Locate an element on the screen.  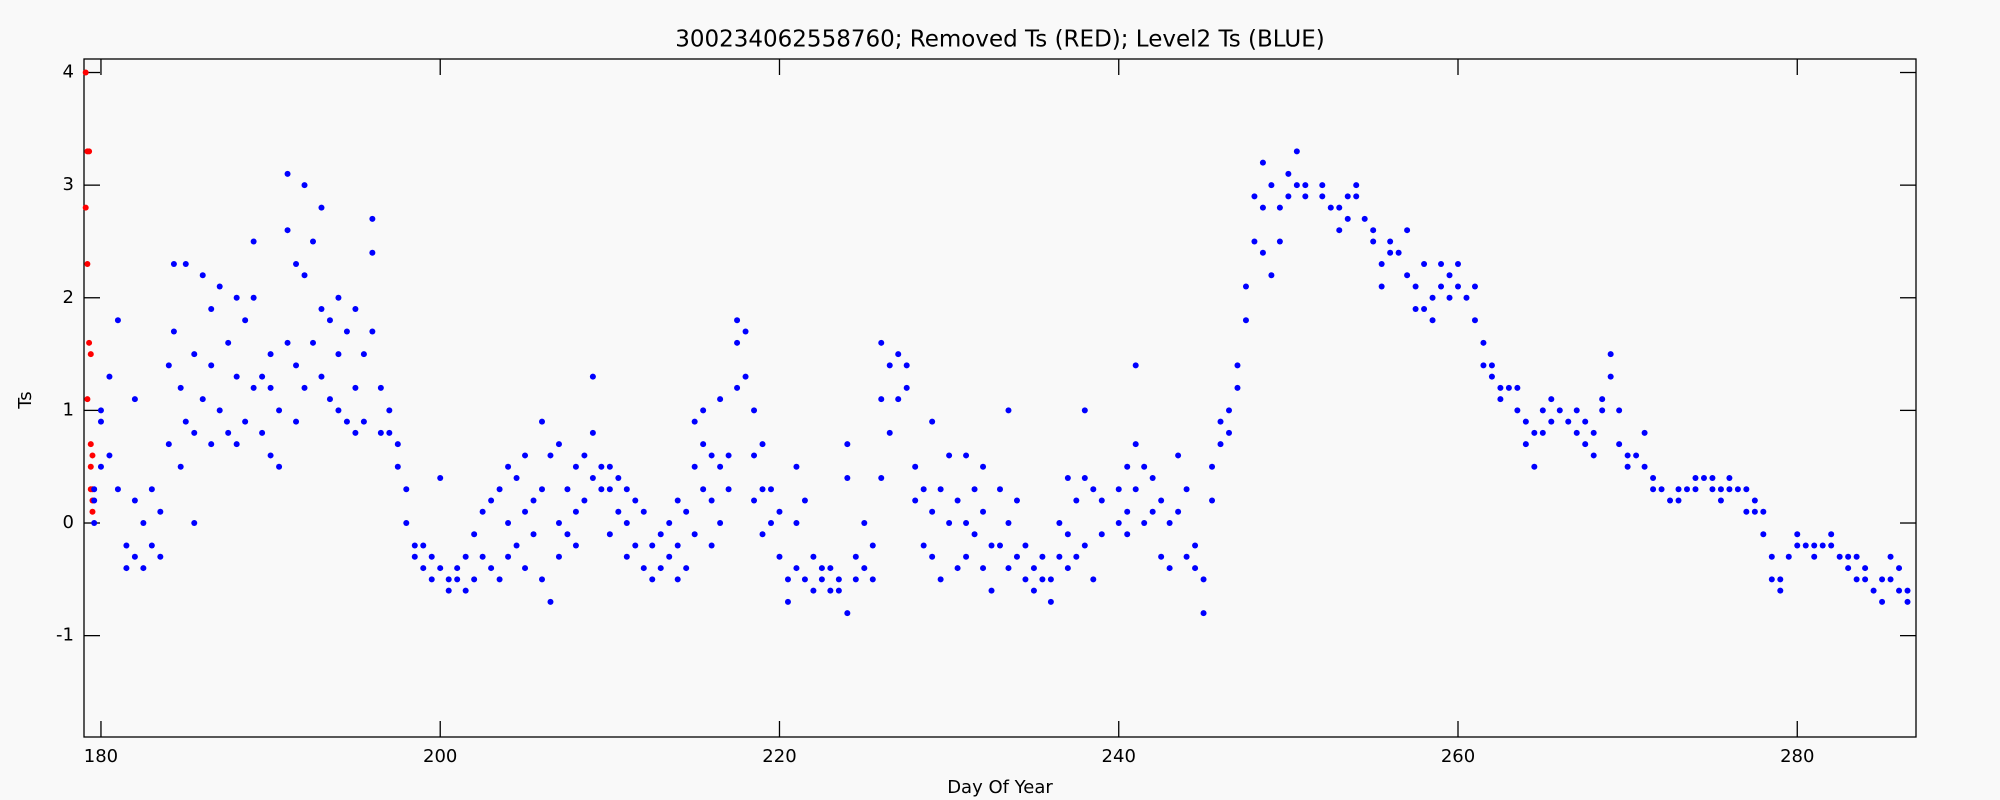
y-tick-label: 2 is located at coordinates (68, 297).